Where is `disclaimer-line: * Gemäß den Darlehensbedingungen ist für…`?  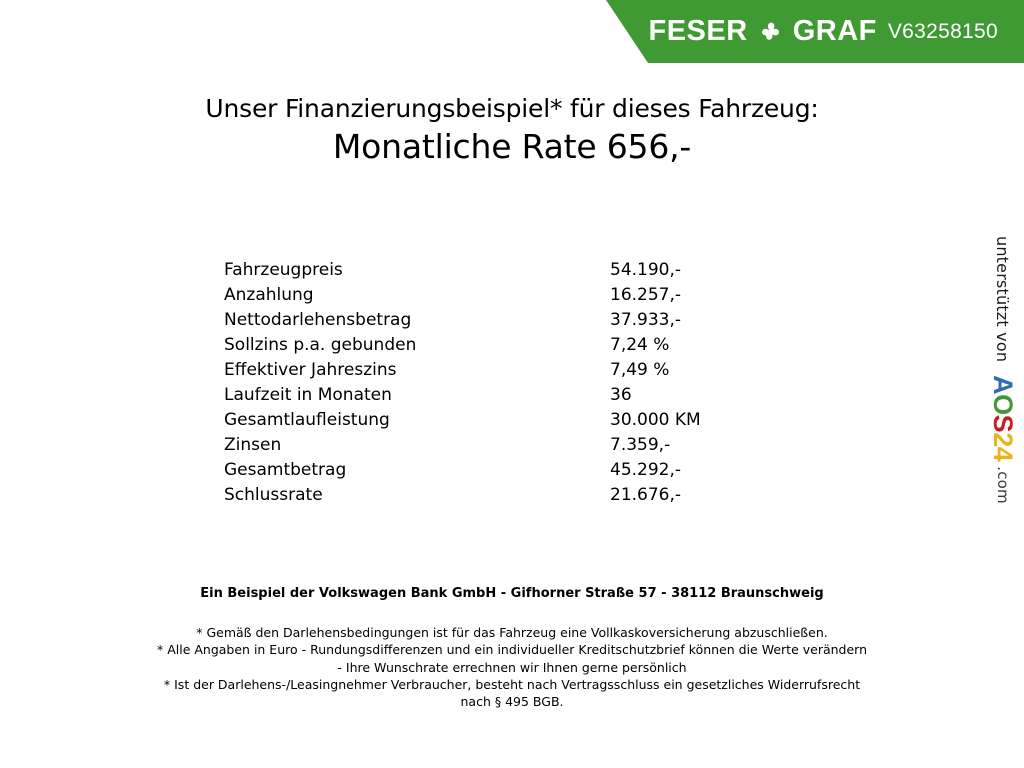 disclaimer-line: * Gemäß den Darlehensbedingungen ist für… is located at coordinates (512, 632).